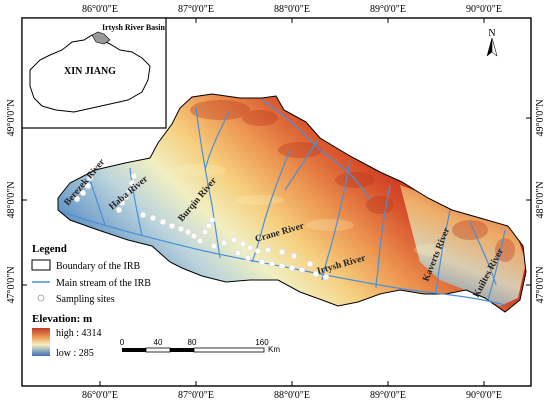 Image resolution: width=550 pixels, height=405 pixels. Describe the element at coordinates (100, 9) in the screenshot. I see `lon-label-86-top: 86°0'0"E` at that location.